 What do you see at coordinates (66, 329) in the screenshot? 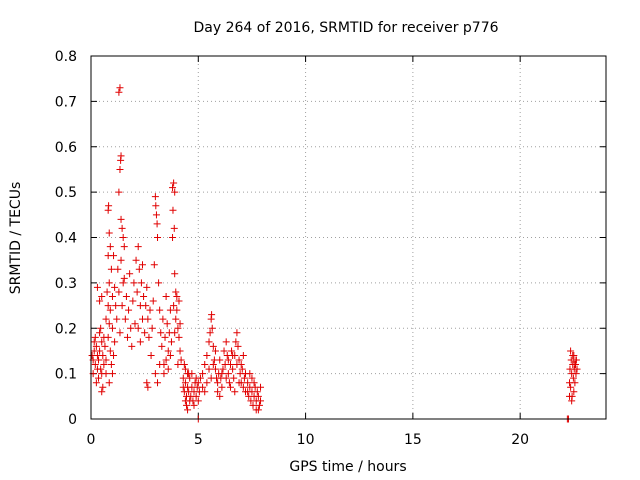
I see `y-tick-label: 0.2` at bounding box center [66, 329].